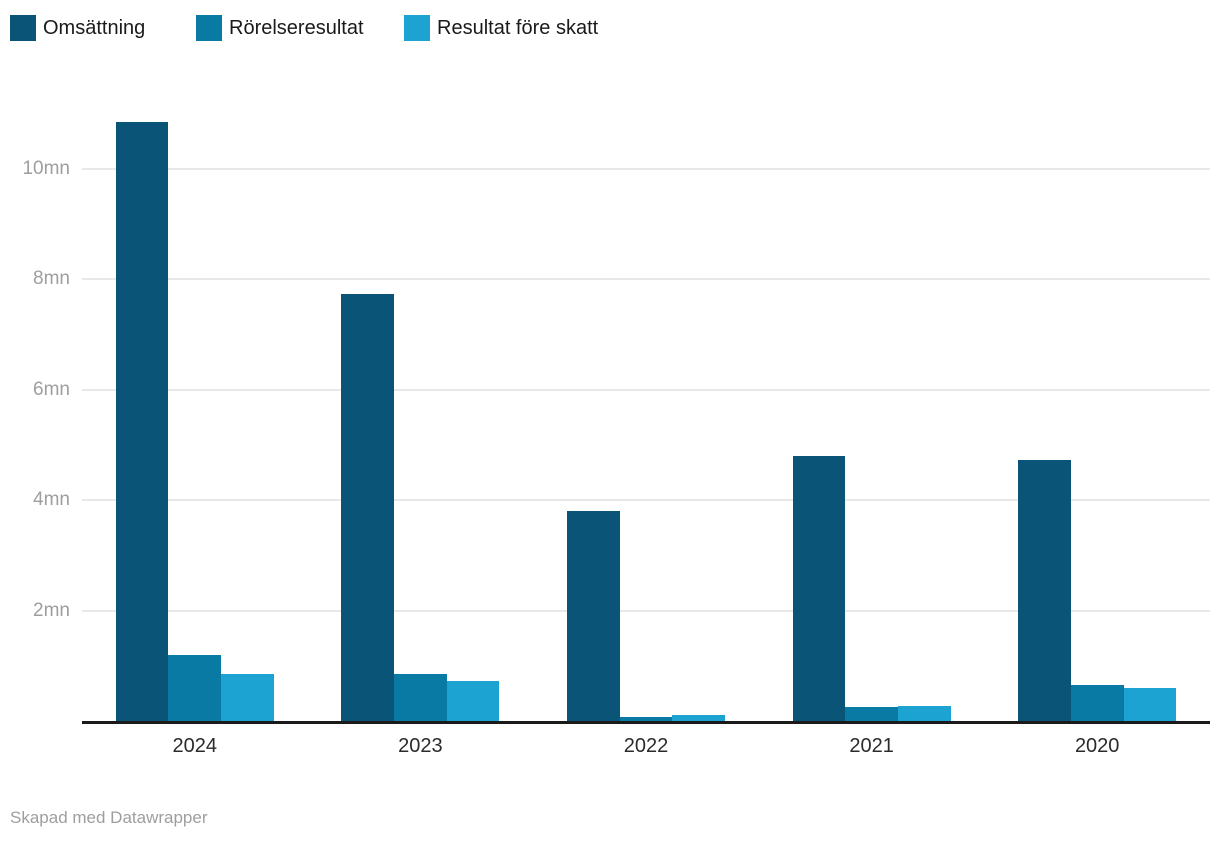 This screenshot has width=1220, height=844. I want to click on y-axis-tick-label: 6mn, so click(51, 389).